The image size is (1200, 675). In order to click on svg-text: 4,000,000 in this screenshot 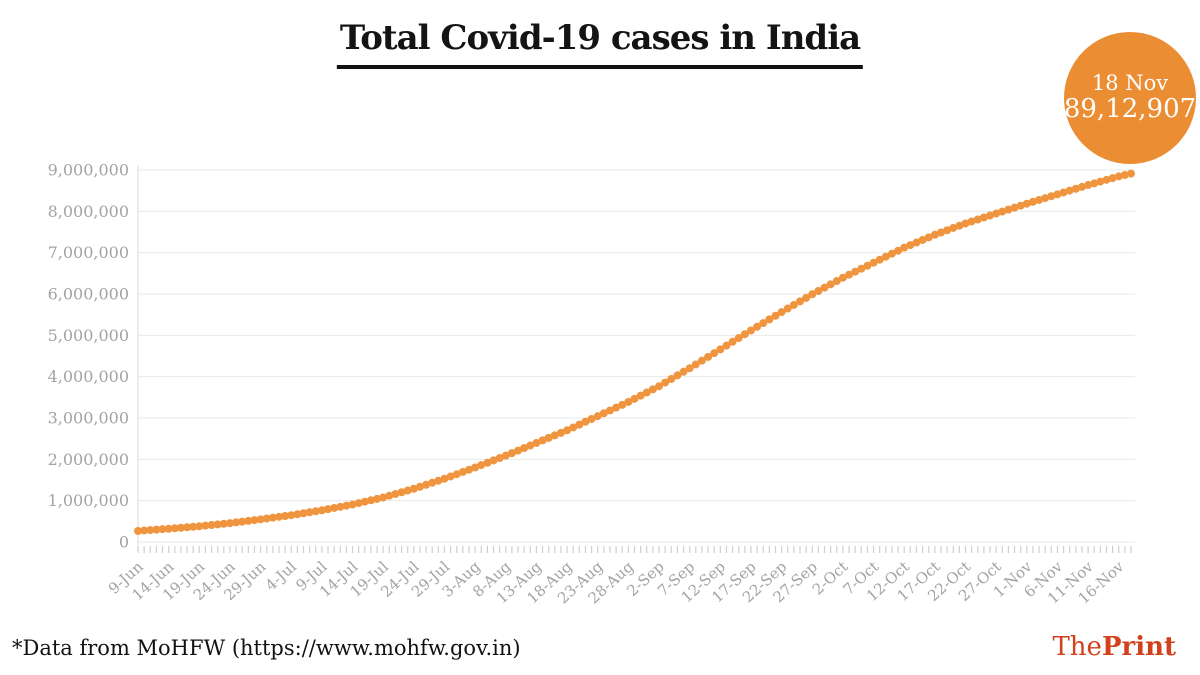, I will do `click(88, 376)`.